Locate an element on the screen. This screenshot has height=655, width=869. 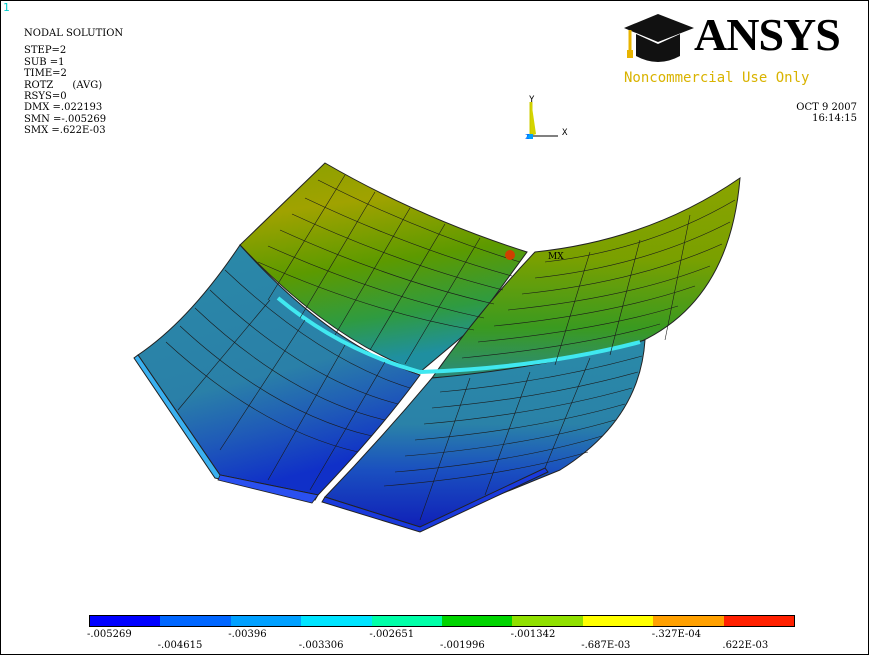
info-smn: SMN =-.005269 is located at coordinates (65, 119).